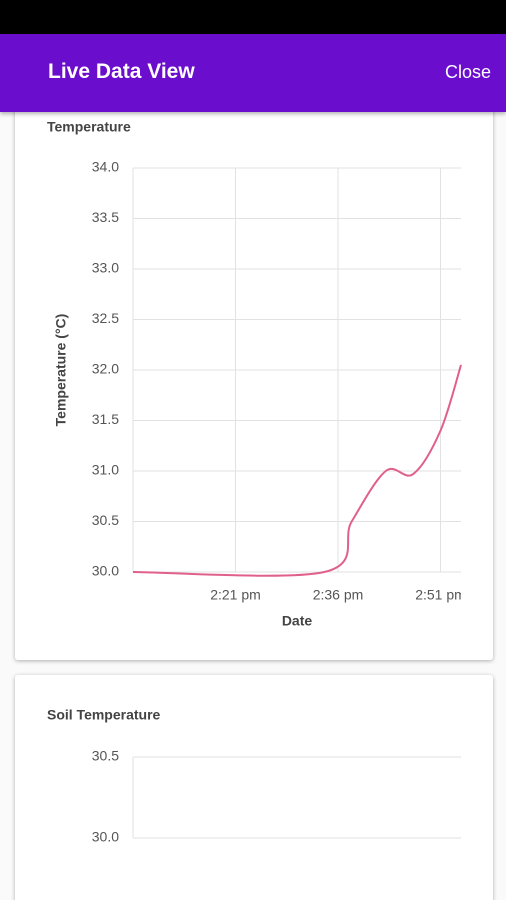 This screenshot has height=900, width=506. What do you see at coordinates (253, 73) in the screenshot?
I see `app-bar: Live Data View Close` at bounding box center [253, 73].